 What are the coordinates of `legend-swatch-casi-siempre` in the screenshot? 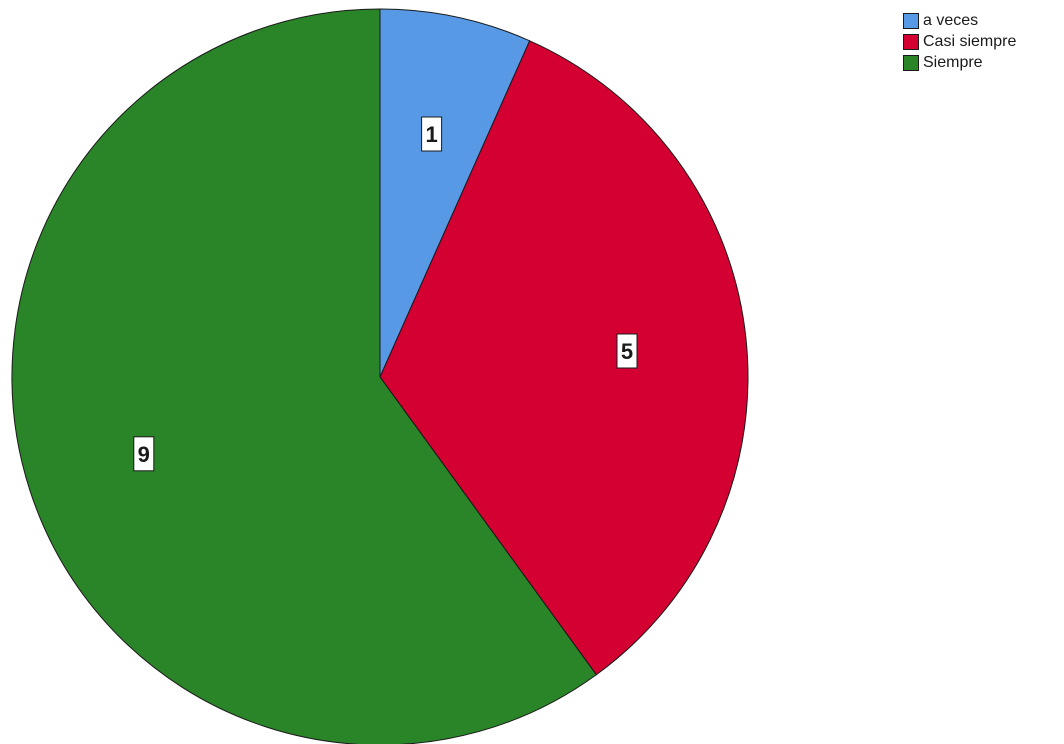 It's located at (911, 41).